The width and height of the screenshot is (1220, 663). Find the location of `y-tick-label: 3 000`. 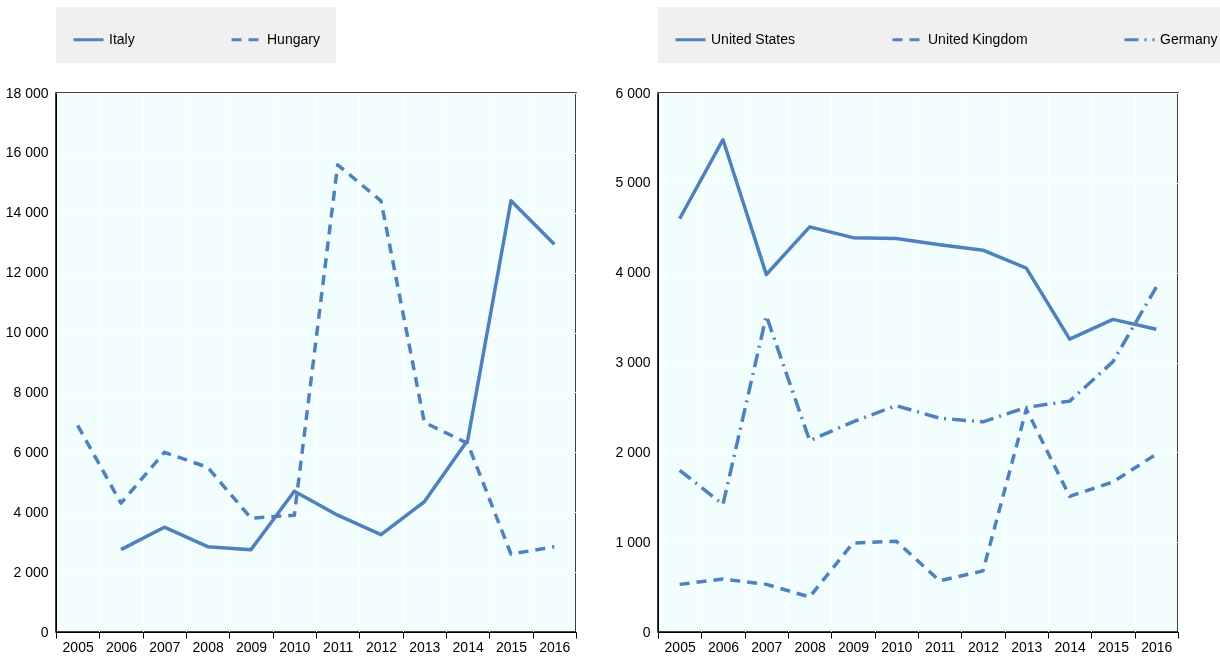

y-tick-label: 3 000 is located at coordinates (633, 362).